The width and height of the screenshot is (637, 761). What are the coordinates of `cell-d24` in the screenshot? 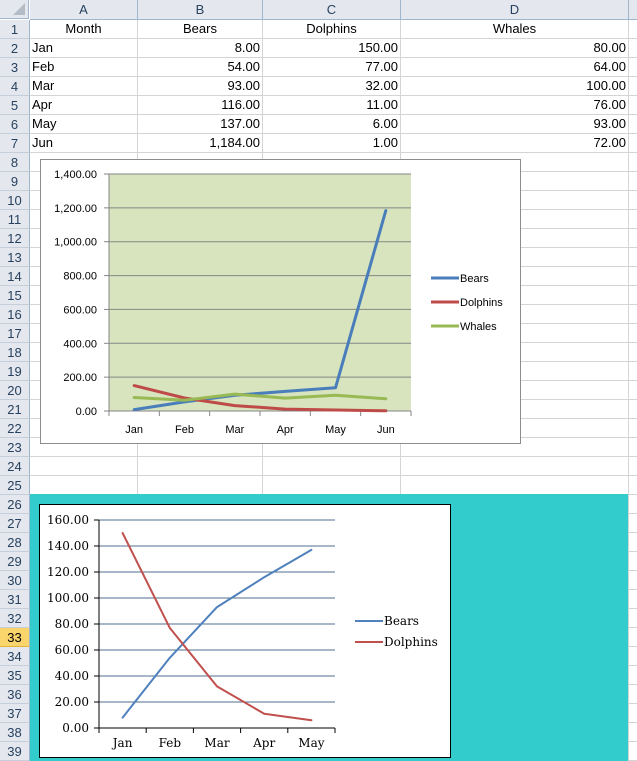 It's located at (515, 466).